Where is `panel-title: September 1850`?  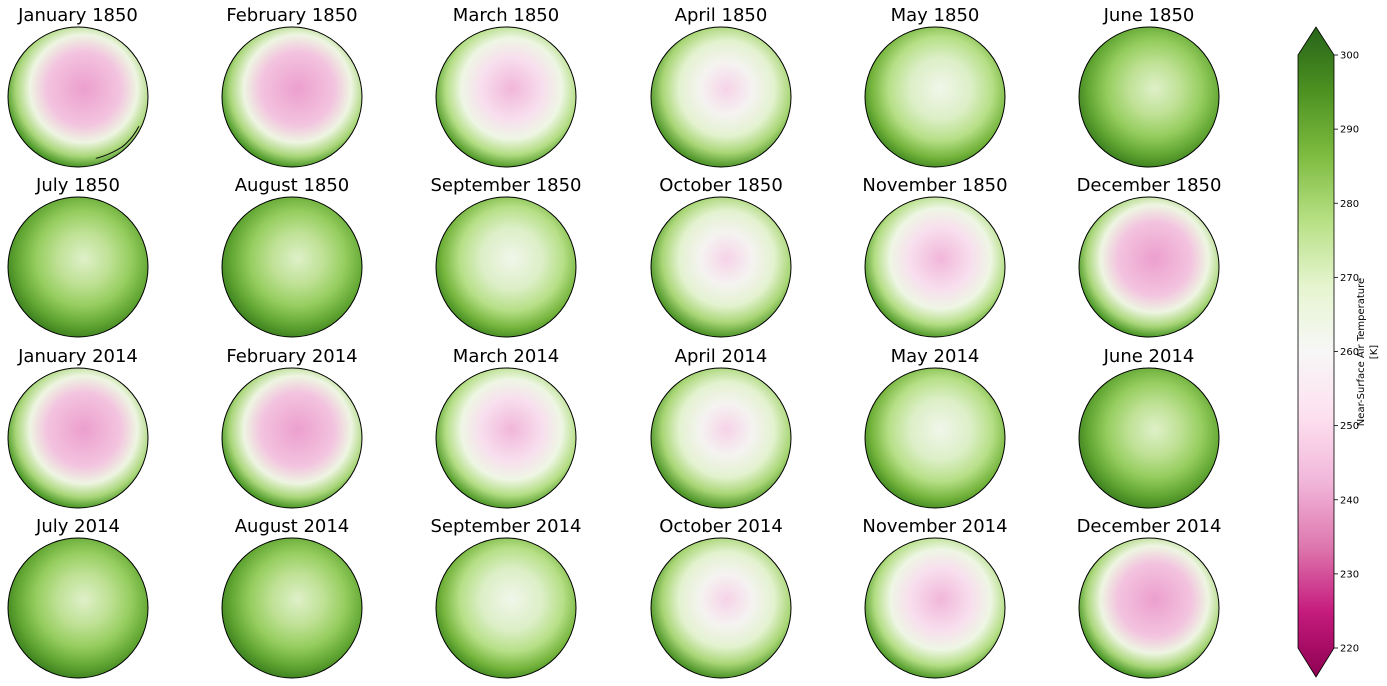 panel-title: September 1850 is located at coordinates (505, 185).